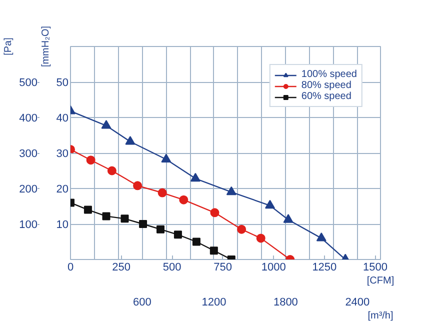 Image resolution: width=422 pixels, height=324 pixels. I want to click on x-tick-label: 1000, so click(273, 268).